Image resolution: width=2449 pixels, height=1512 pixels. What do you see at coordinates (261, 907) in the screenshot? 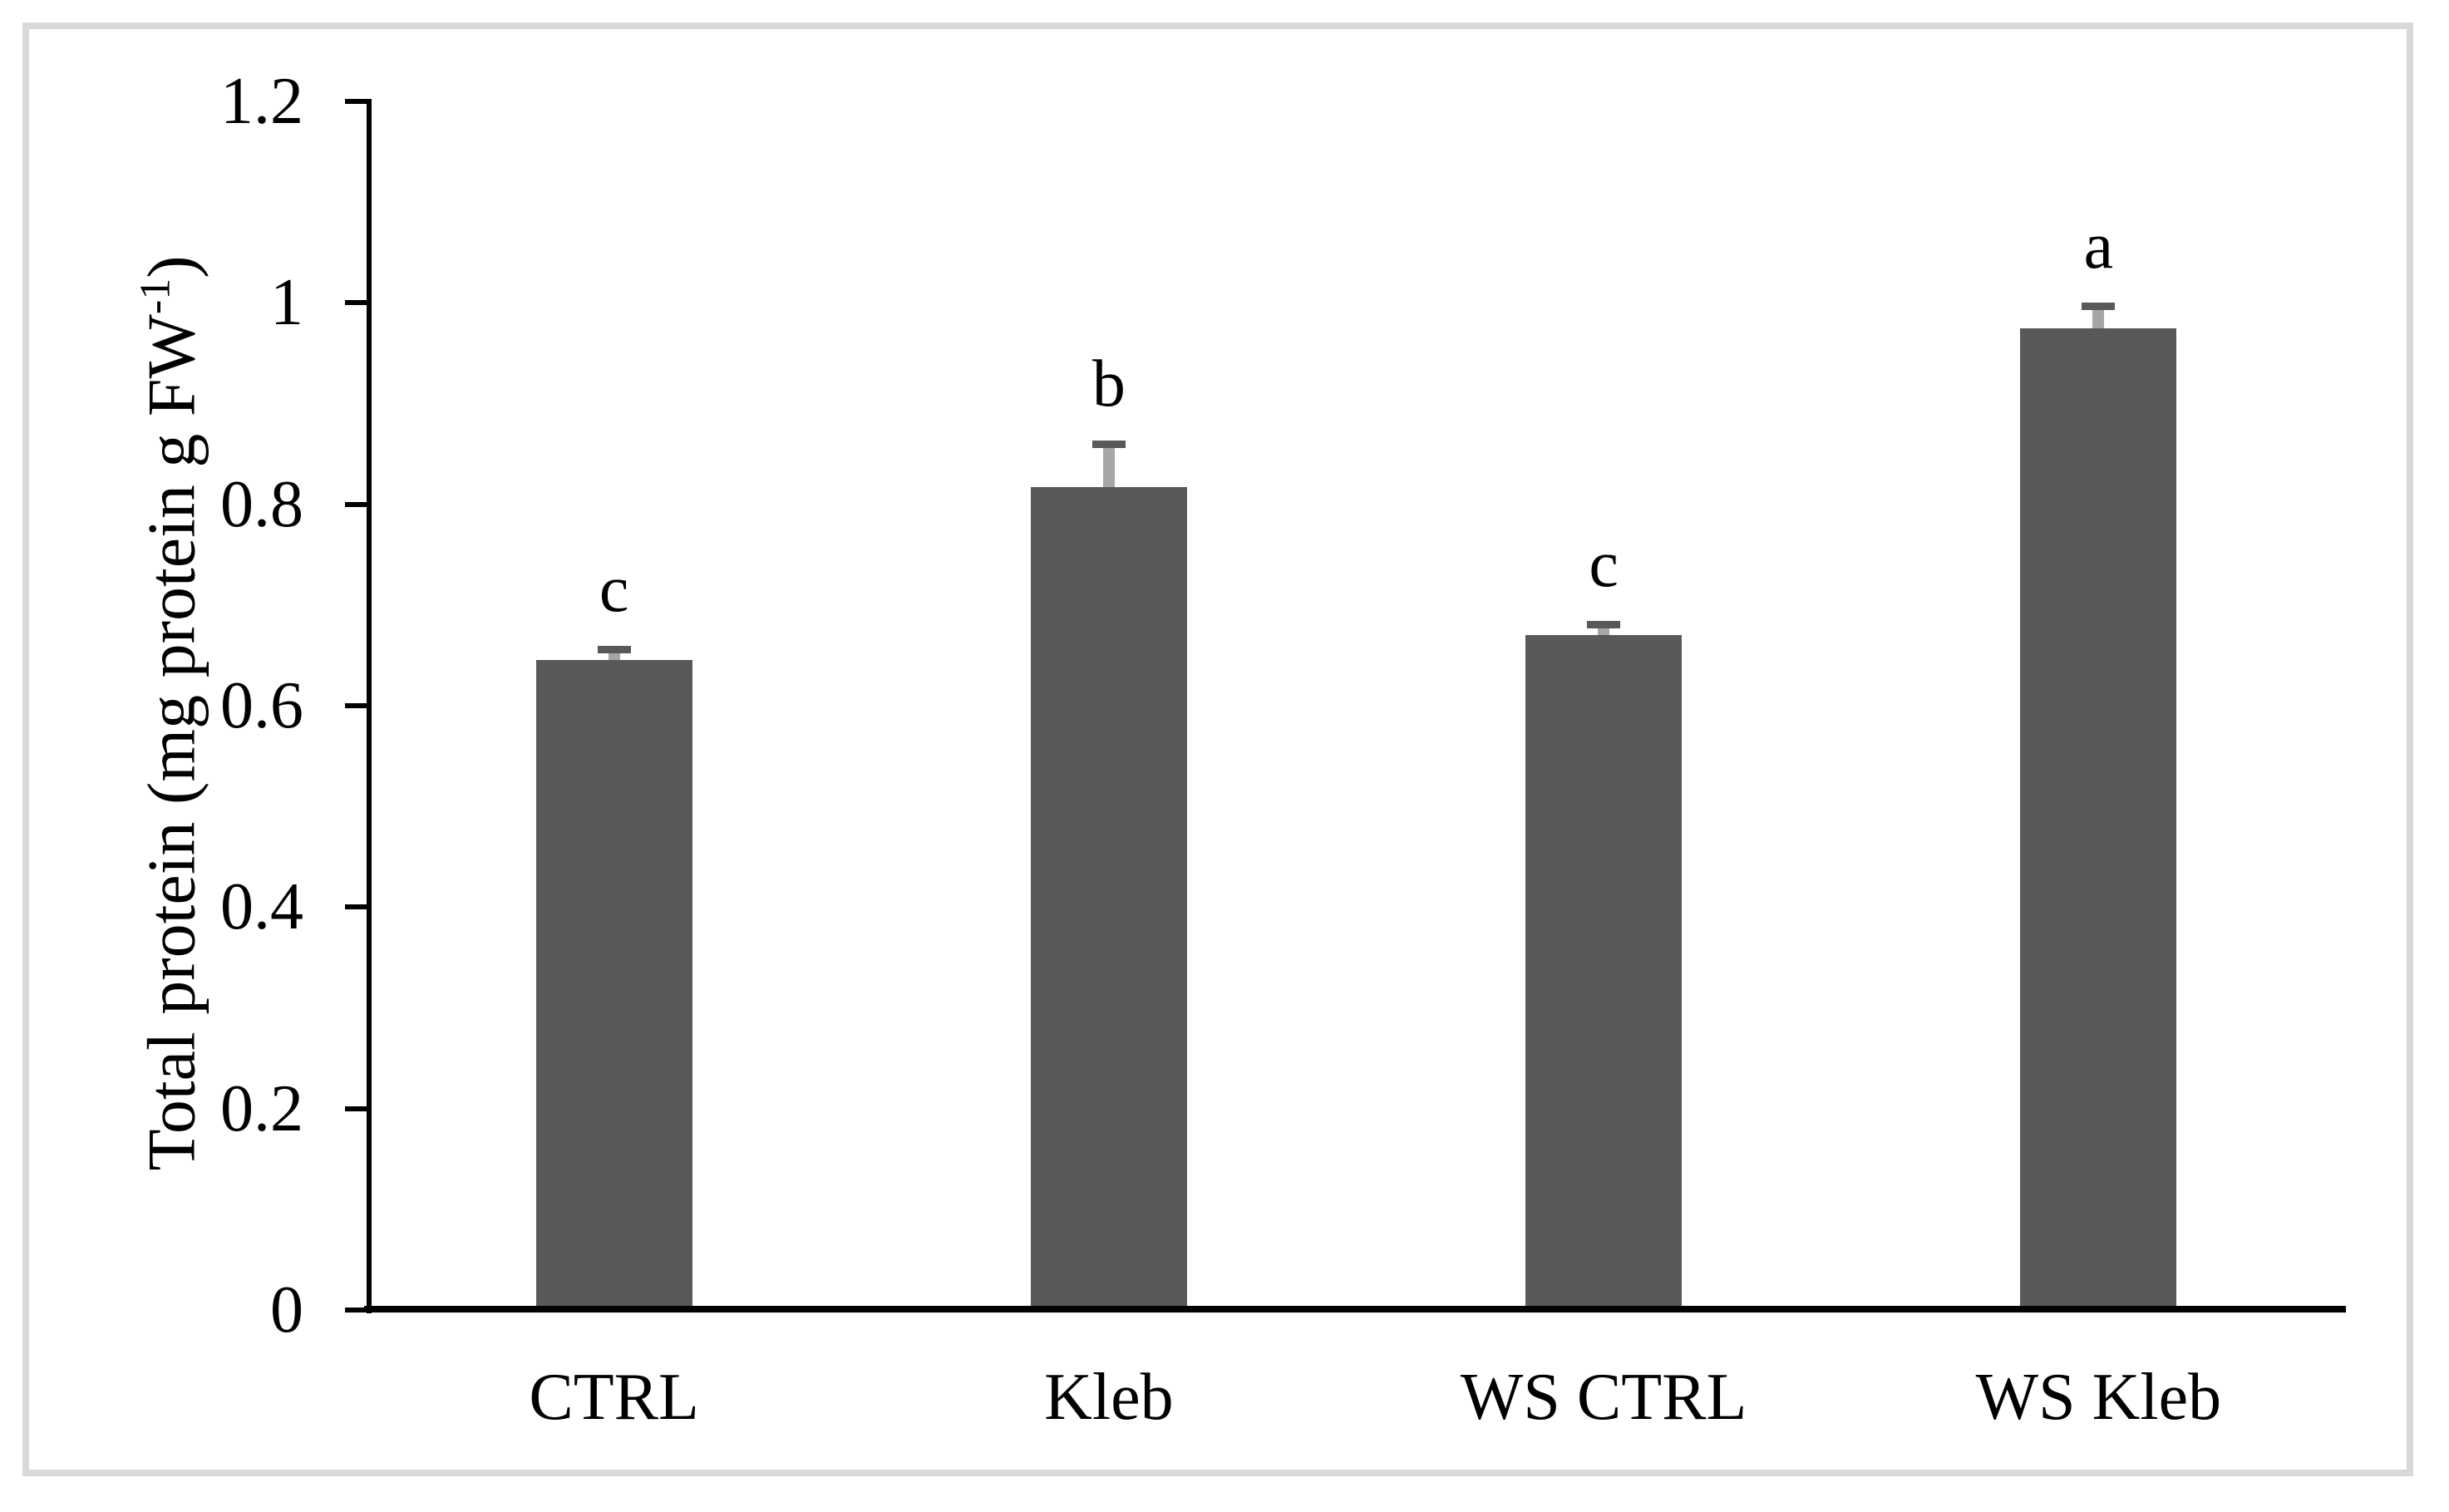
I see `y-tick-label: 0.4` at bounding box center [261, 907].